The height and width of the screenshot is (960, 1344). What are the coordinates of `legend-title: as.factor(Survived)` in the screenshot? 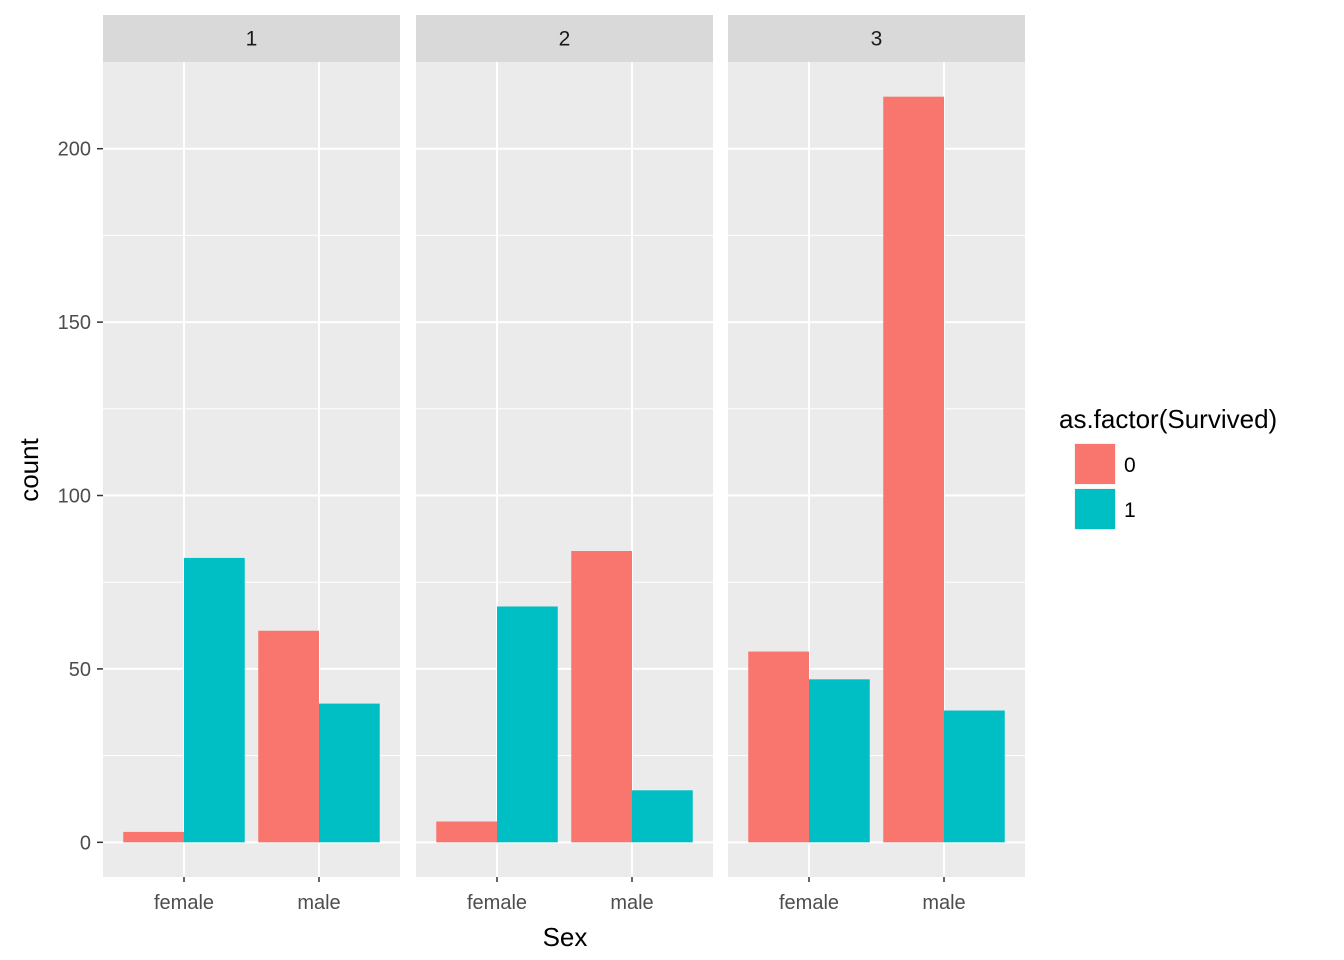 It's located at (1168, 419).